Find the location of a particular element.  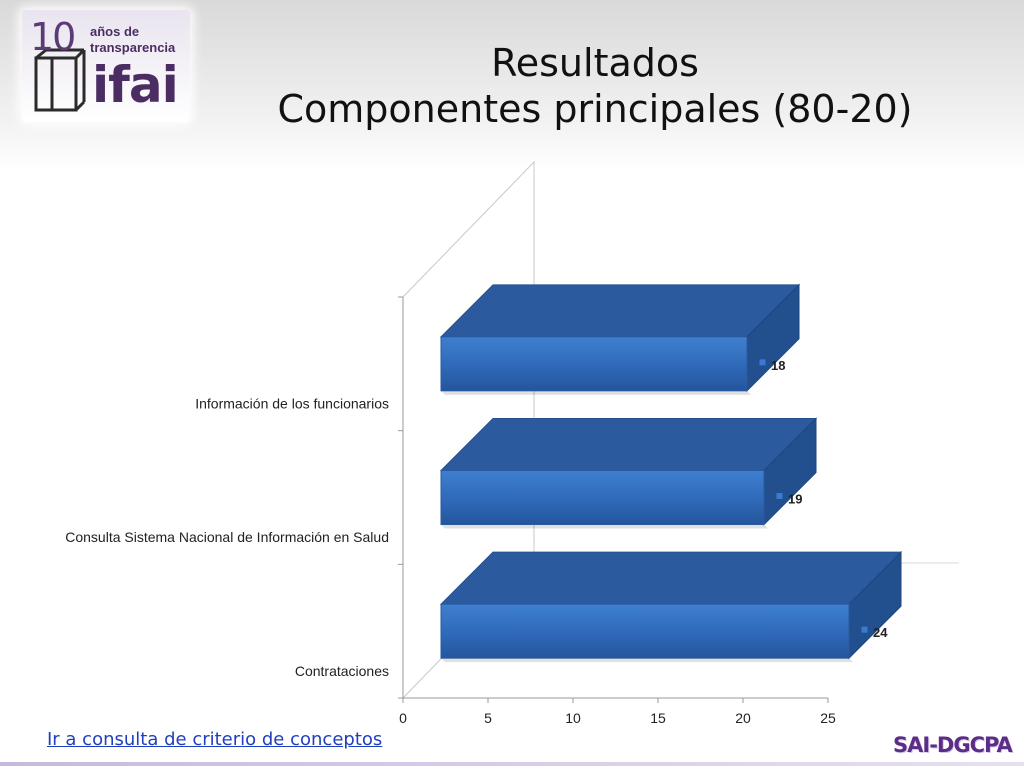

ifai-logo: 10 años de transparencia ifai is located at coordinates (106, 66).